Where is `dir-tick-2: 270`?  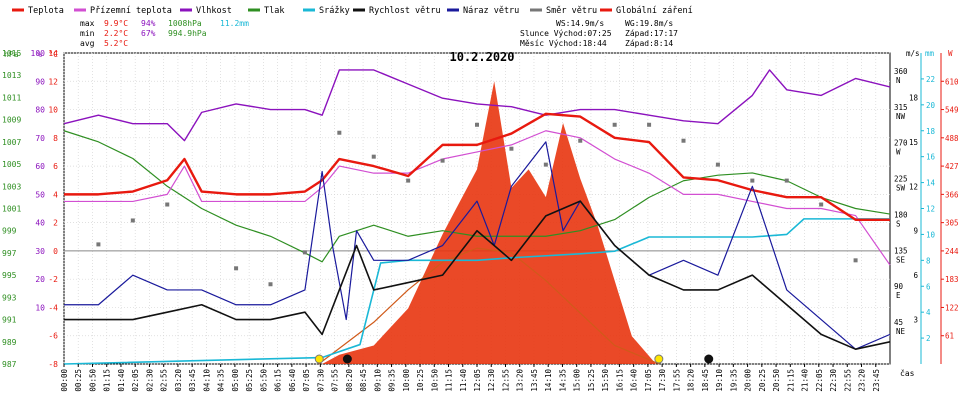
dir-tick-2: 270 is located at coordinates (901, 143).